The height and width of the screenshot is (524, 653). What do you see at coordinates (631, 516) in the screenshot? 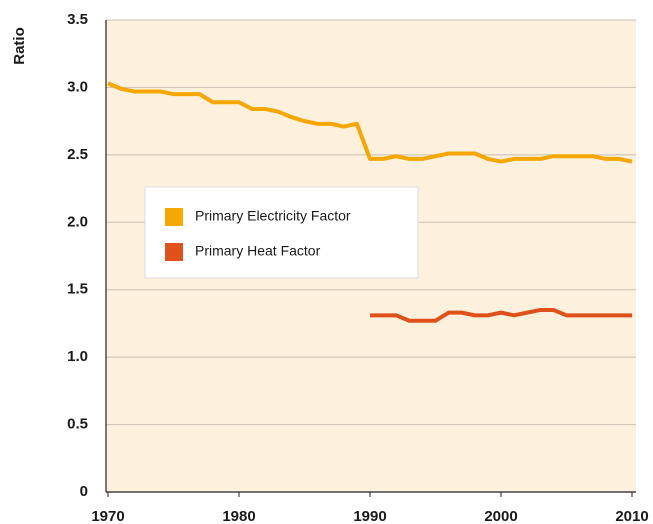
I see `x-tick-label: 2010` at bounding box center [631, 516].